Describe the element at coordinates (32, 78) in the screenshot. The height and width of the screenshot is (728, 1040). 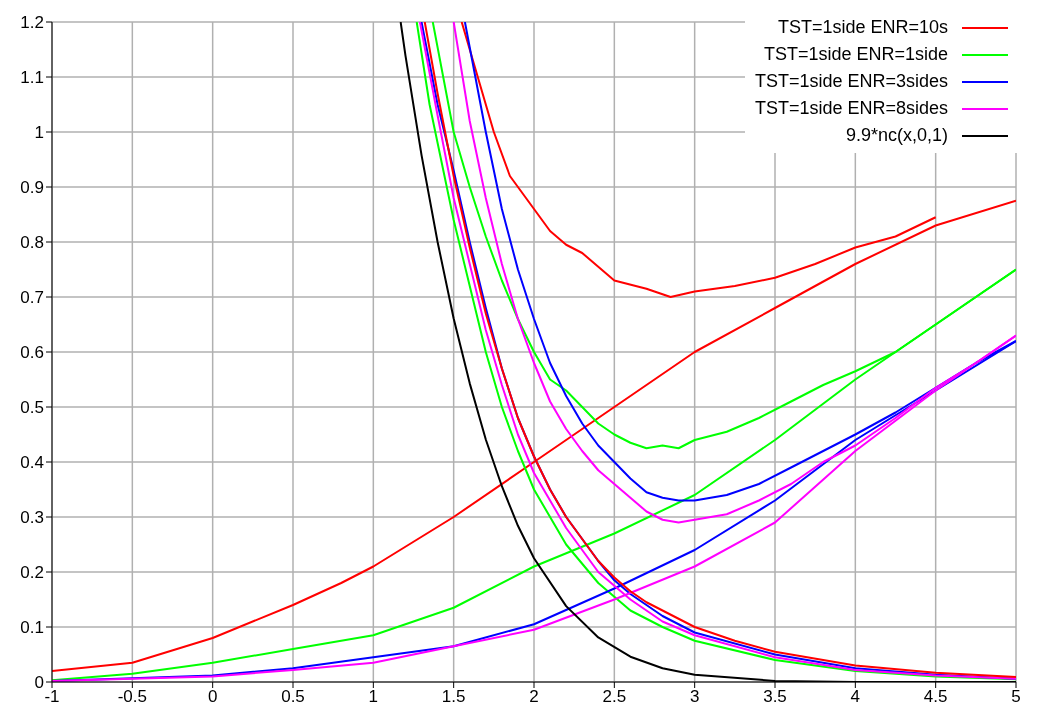
I see `y-tick-label: 1.1` at that location.